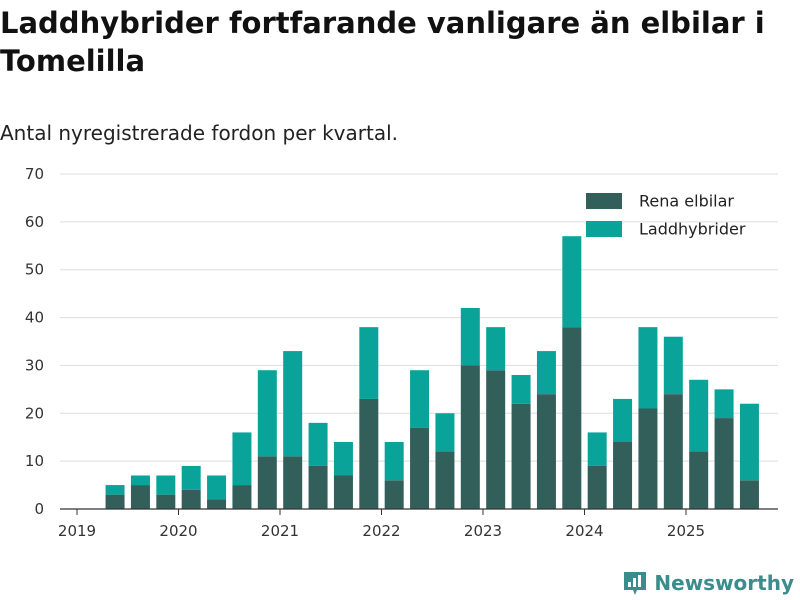 Image resolution: width=800 pixels, height=600 pixels. Describe the element at coordinates (77, 531) in the screenshot. I see `x-tick-label: 2019` at that location.